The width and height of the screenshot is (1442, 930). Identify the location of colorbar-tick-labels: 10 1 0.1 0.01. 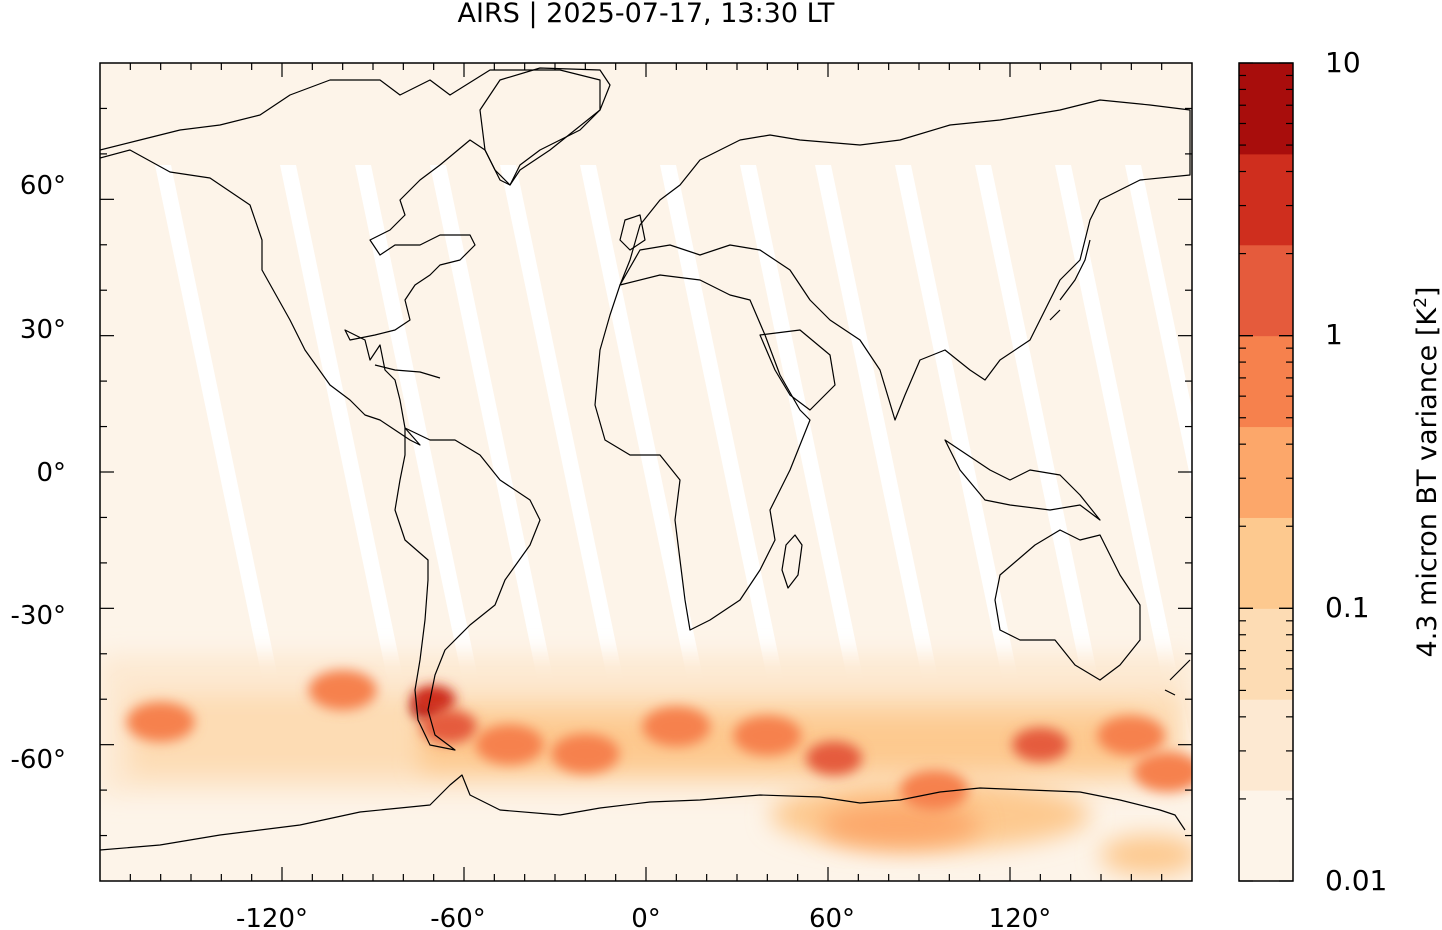
(1356, 471).